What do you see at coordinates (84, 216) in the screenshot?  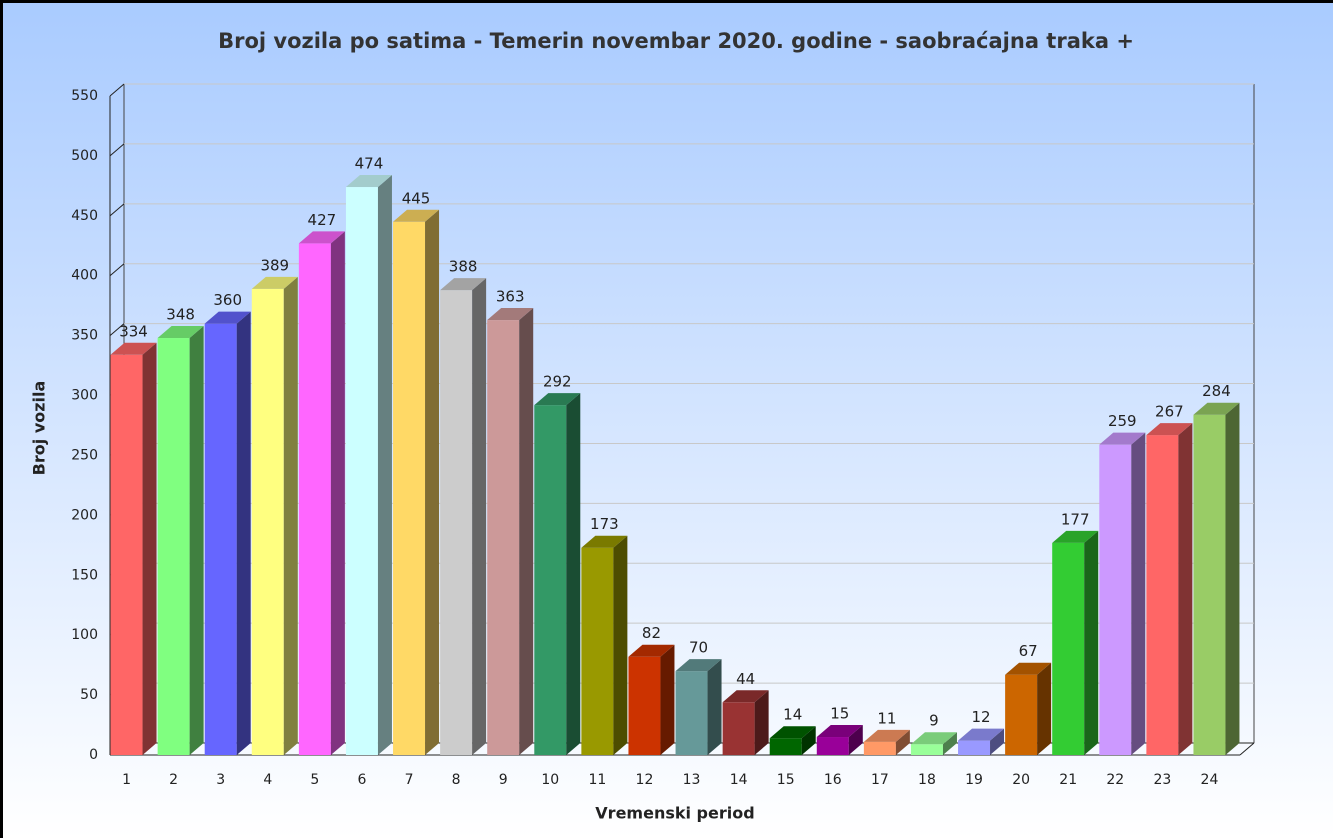 I see `y-tick-label: 450` at bounding box center [84, 216].